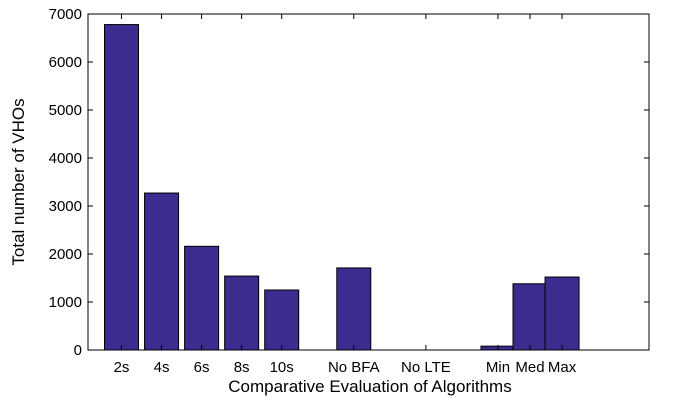 This screenshot has width=678, height=401. I want to click on x-tick-label: Min, so click(498, 367).